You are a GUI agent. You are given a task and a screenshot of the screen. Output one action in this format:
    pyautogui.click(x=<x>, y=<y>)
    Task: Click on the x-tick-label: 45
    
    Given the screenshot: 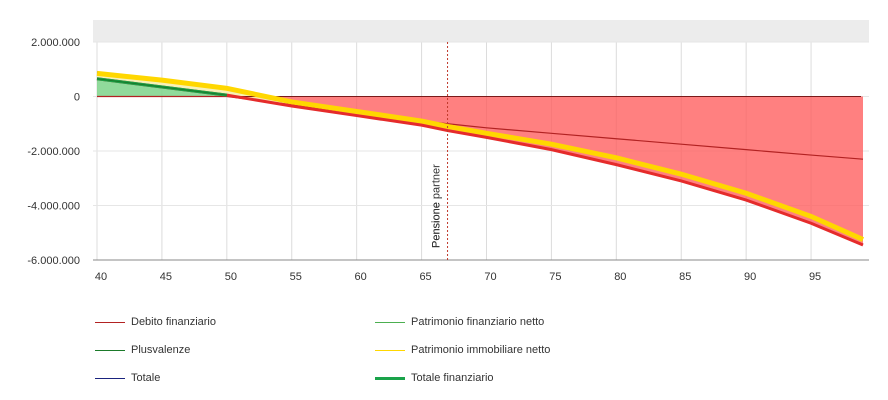 What is the action you would take?
    pyautogui.click(x=166, y=277)
    